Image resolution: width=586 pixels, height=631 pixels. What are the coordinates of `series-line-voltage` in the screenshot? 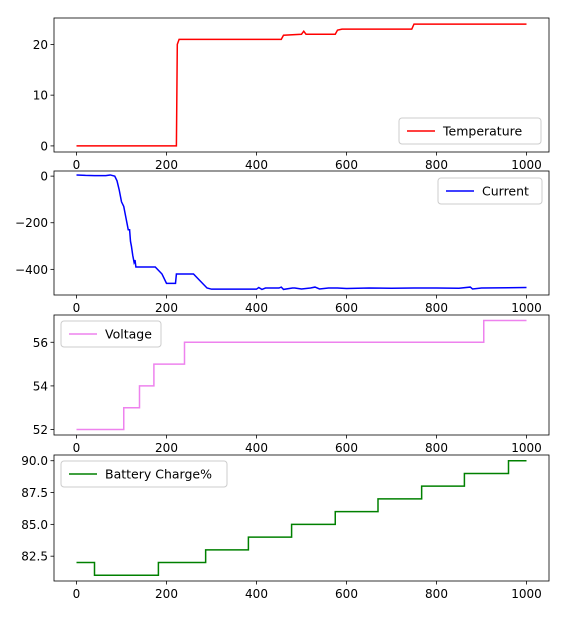 It's located at (301, 375).